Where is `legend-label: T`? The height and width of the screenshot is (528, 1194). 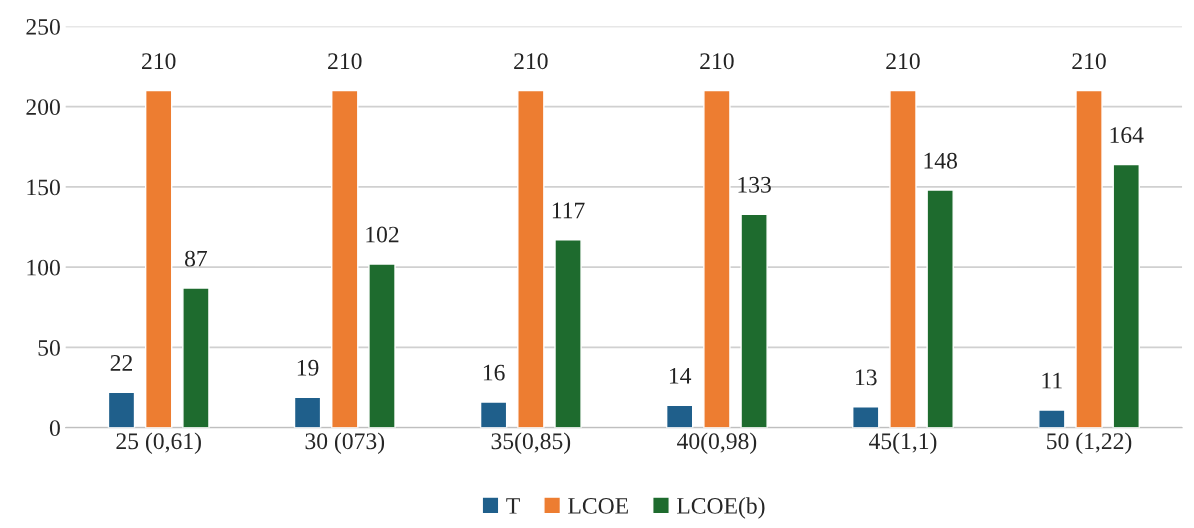
legend-label: T is located at coordinates (513, 506).